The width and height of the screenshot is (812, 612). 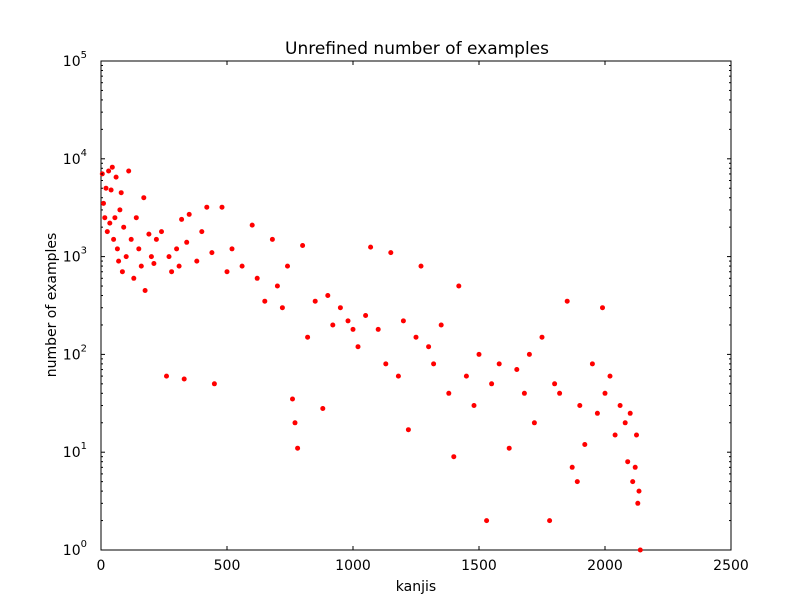 I want to click on chart-title: Unrefined number of examples, so click(x=417, y=49).